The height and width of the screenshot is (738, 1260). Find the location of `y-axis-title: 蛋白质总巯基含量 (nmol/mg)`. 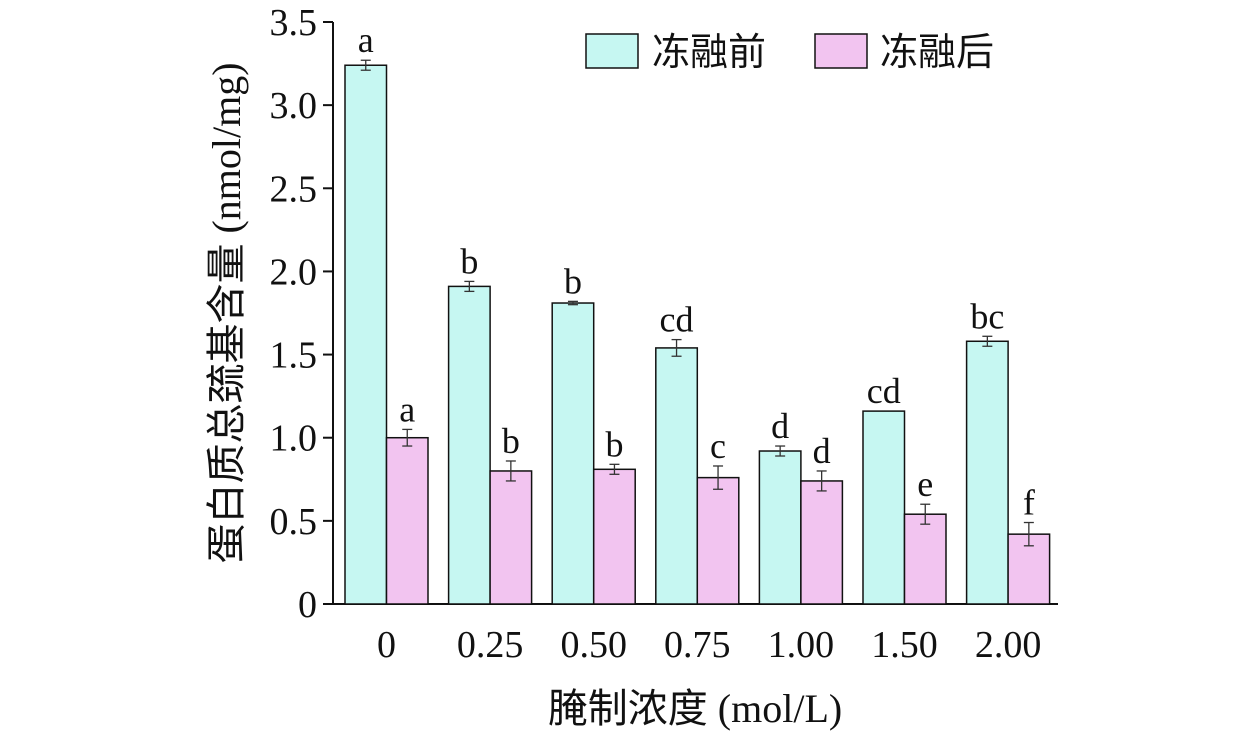

y-axis-title: 蛋白质总巯基含量 (nmol/mg) is located at coordinates (226, 312).